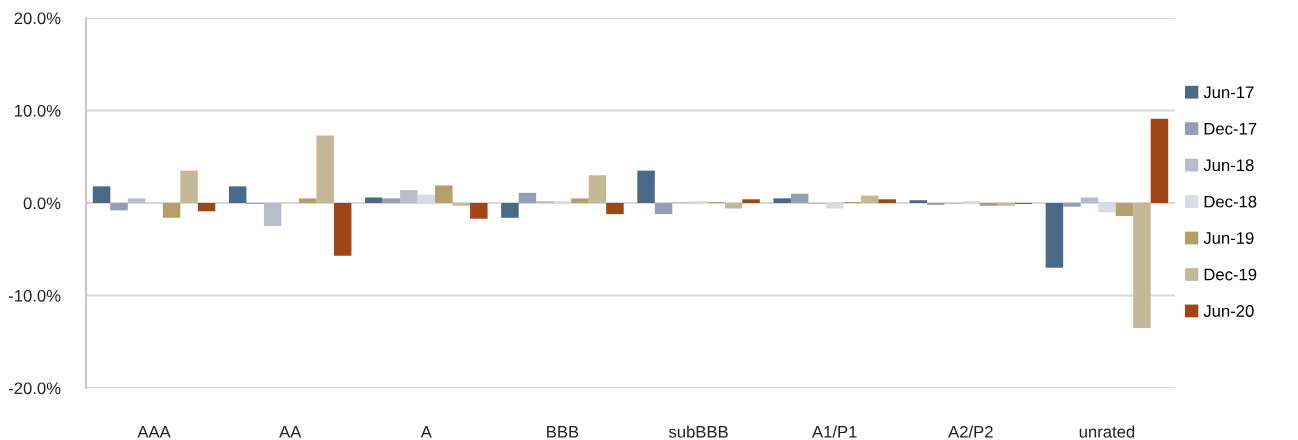  What do you see at coordinates (38, 110) in the screenshot?
I see `y-tick-label: 10.0%` at bounding box center [38, 110].